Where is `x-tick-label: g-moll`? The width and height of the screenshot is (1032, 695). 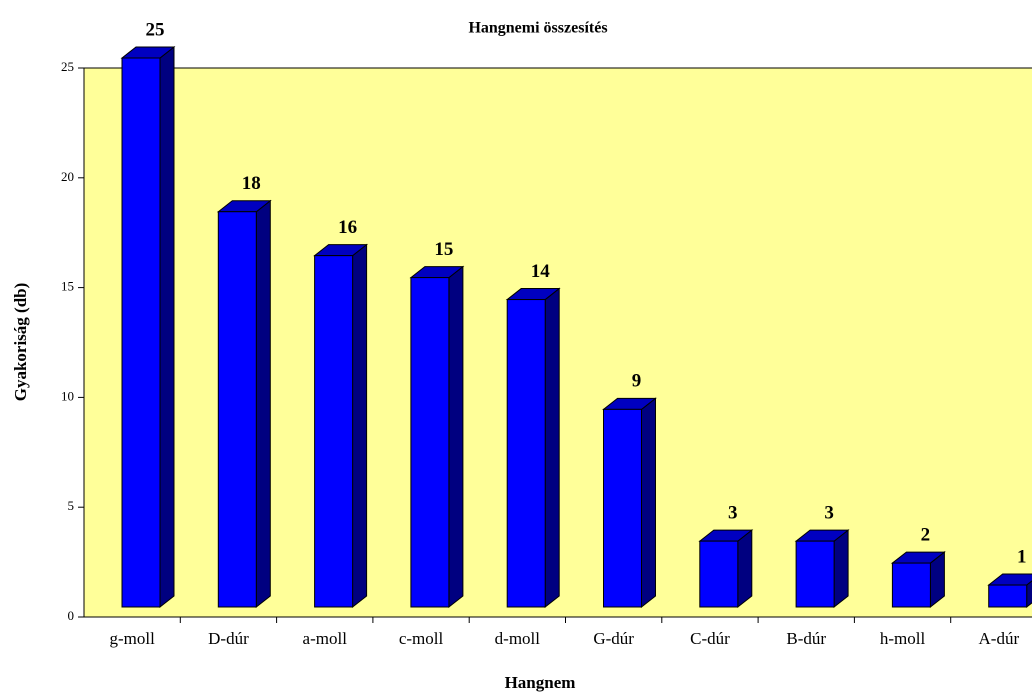 x-tick-label: g-moll is located at coordinates (132, 638).